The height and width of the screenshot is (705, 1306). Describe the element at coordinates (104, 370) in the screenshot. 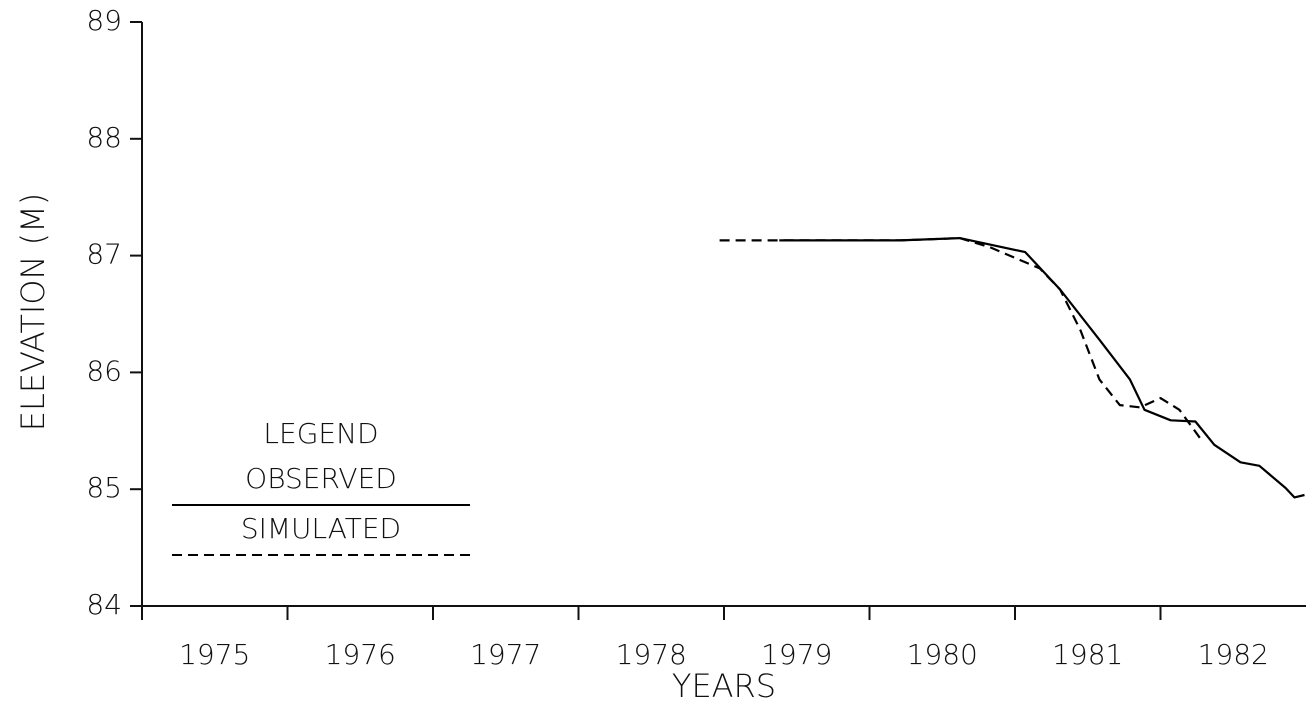

I see `y-tick-label: 86` at that location.